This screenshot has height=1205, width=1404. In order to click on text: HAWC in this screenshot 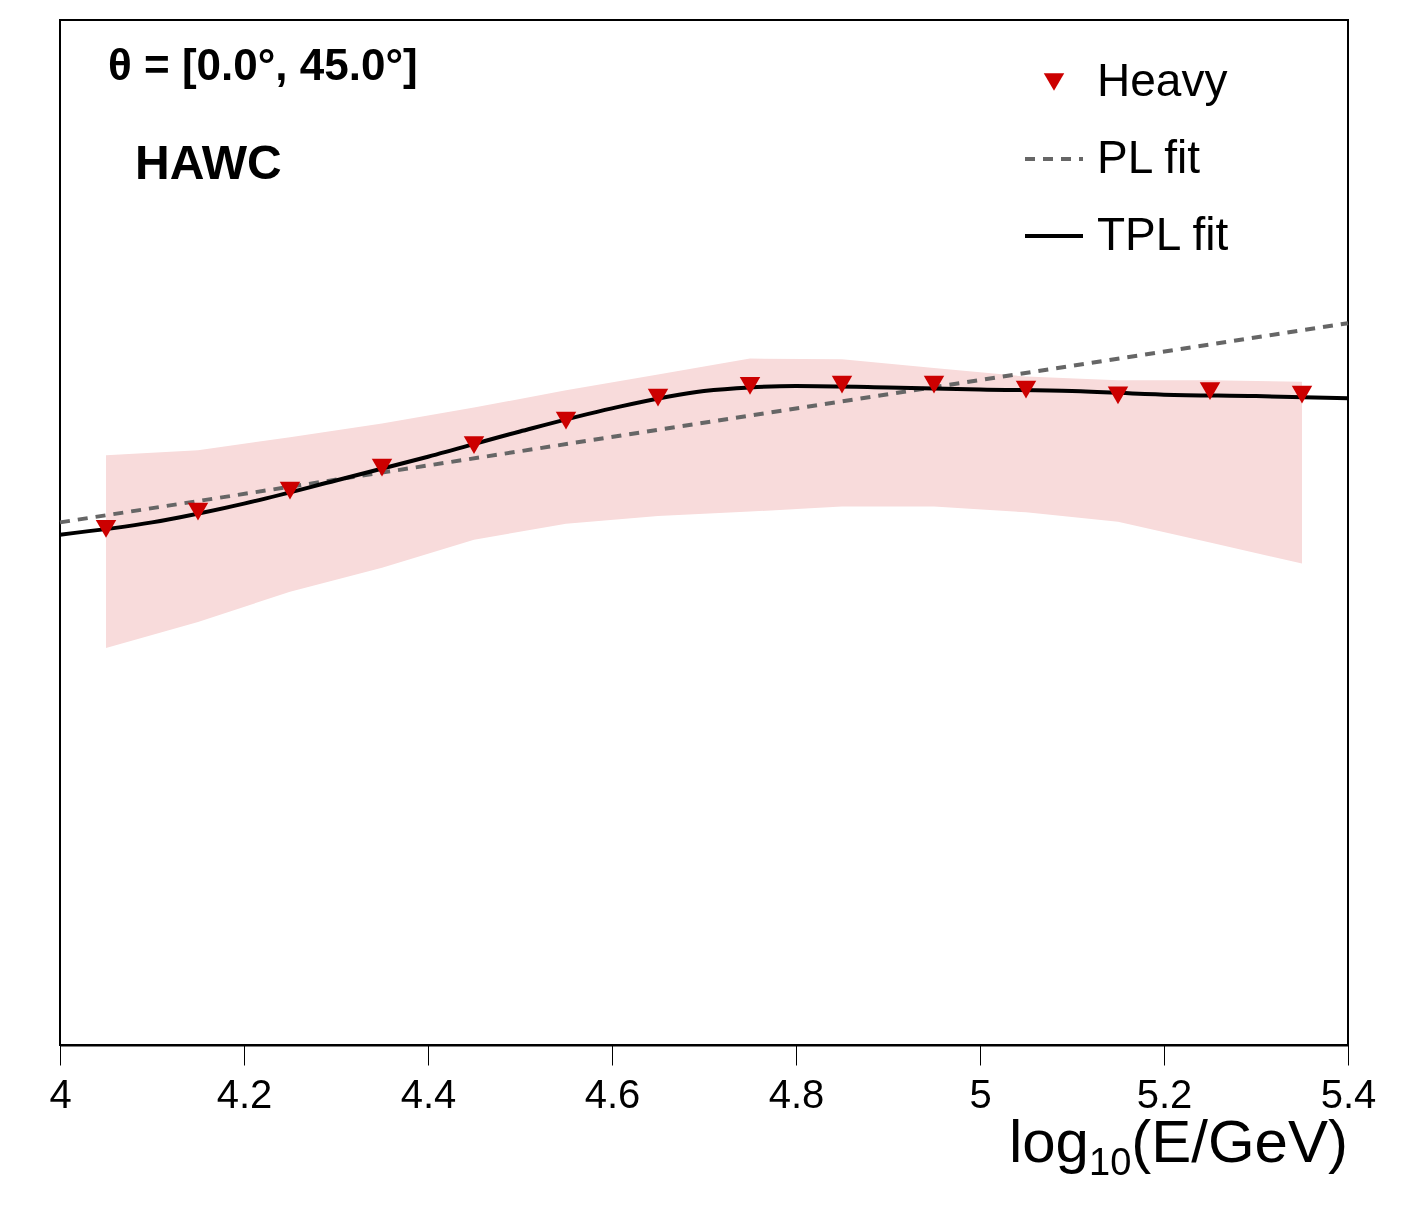, I will do `click(208, 162)`.